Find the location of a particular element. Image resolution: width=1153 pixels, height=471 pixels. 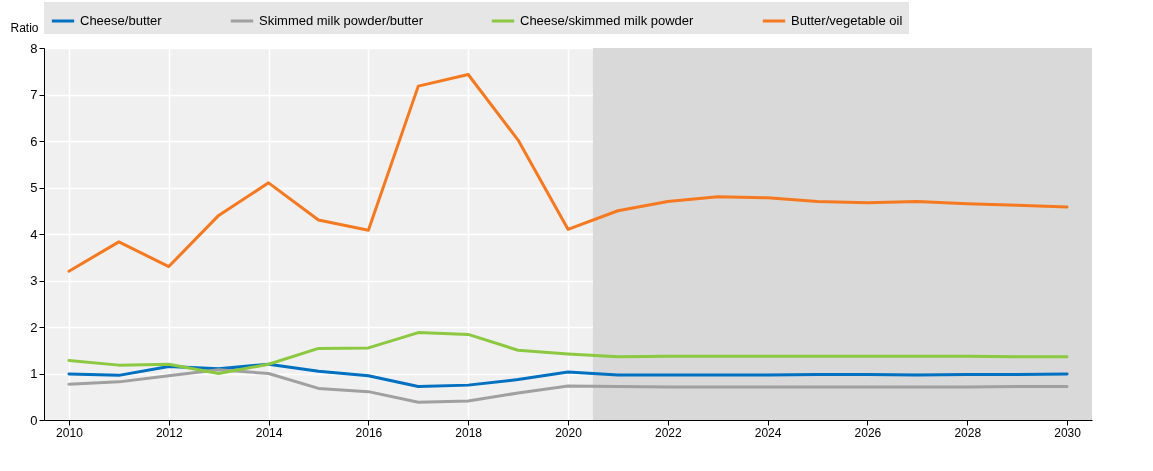

x-tick-label: 2024 is located at coordinates (768, 432).